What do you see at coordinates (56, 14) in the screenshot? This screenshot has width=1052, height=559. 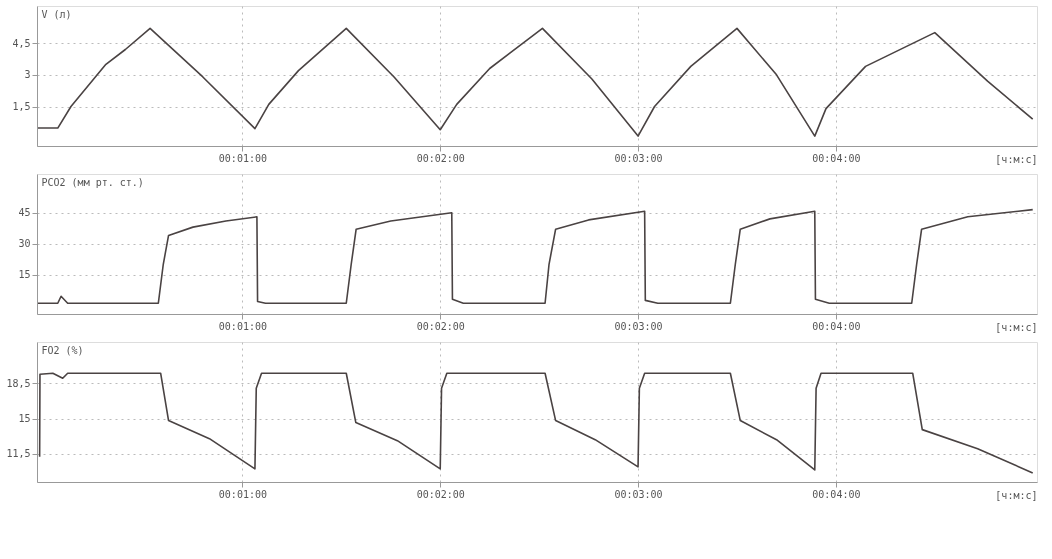 I see `y-axis-title: V (л)` at bounding box center [56, 14].